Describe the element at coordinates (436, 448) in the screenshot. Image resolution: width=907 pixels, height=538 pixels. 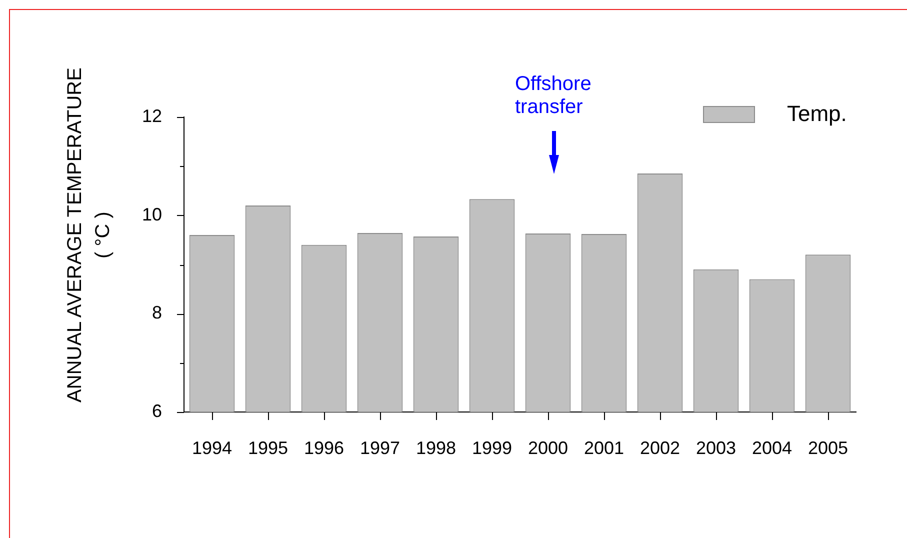
I see `x-tick-label: 1998` at that location.